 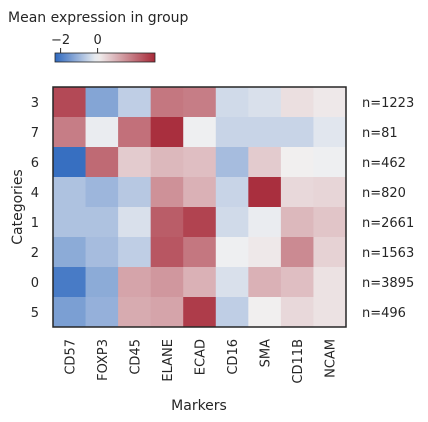 I want to click on colorbar-title: Mean expression in group, so click(x=98, y=18).